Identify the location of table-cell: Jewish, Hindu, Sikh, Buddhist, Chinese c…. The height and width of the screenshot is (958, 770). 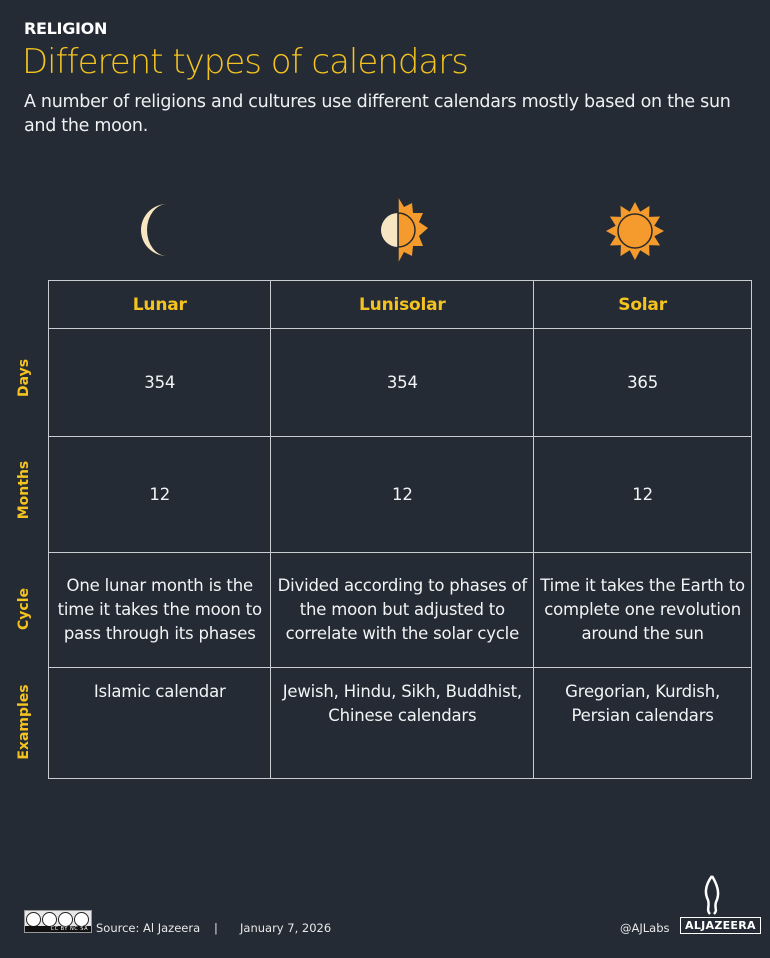
(402, 723).